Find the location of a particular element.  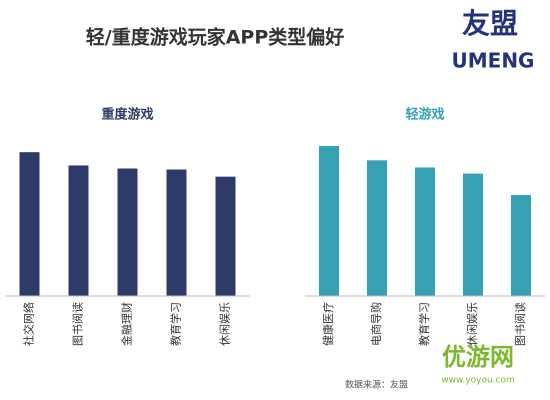

x-tick-label: 金融理财 is located at coordinates (127, 324).